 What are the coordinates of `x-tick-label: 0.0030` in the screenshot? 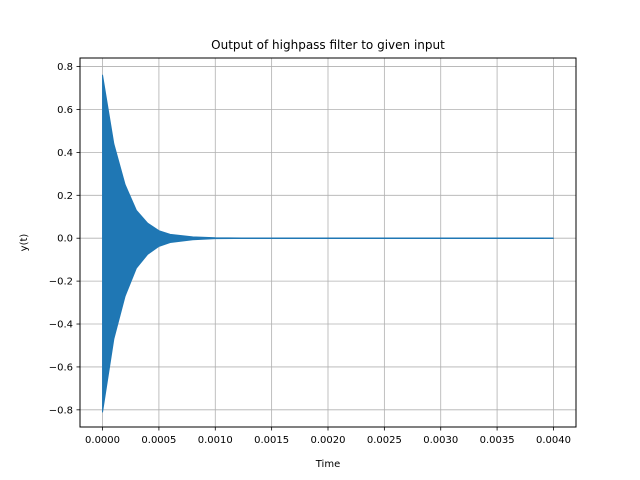 It's located at (440, 440).